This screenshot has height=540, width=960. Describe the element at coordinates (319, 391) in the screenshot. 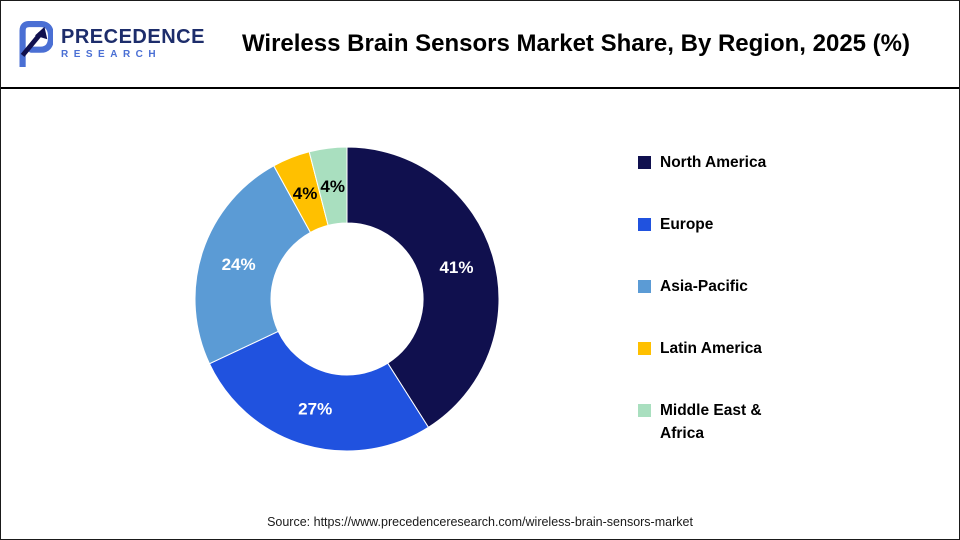

I see `donut-slice-europe` at that location.